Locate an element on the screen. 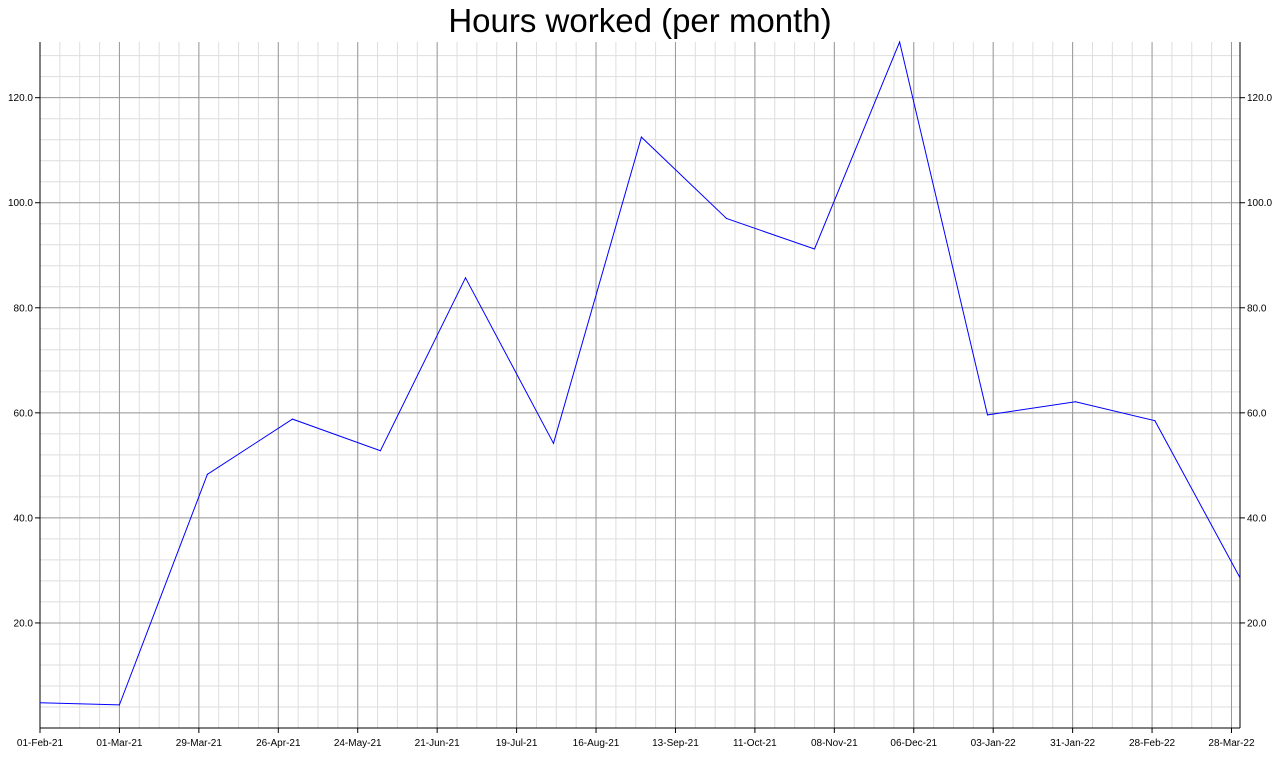  x-tick-label: 19-Jul-21 is located at coordinates (517, 743).